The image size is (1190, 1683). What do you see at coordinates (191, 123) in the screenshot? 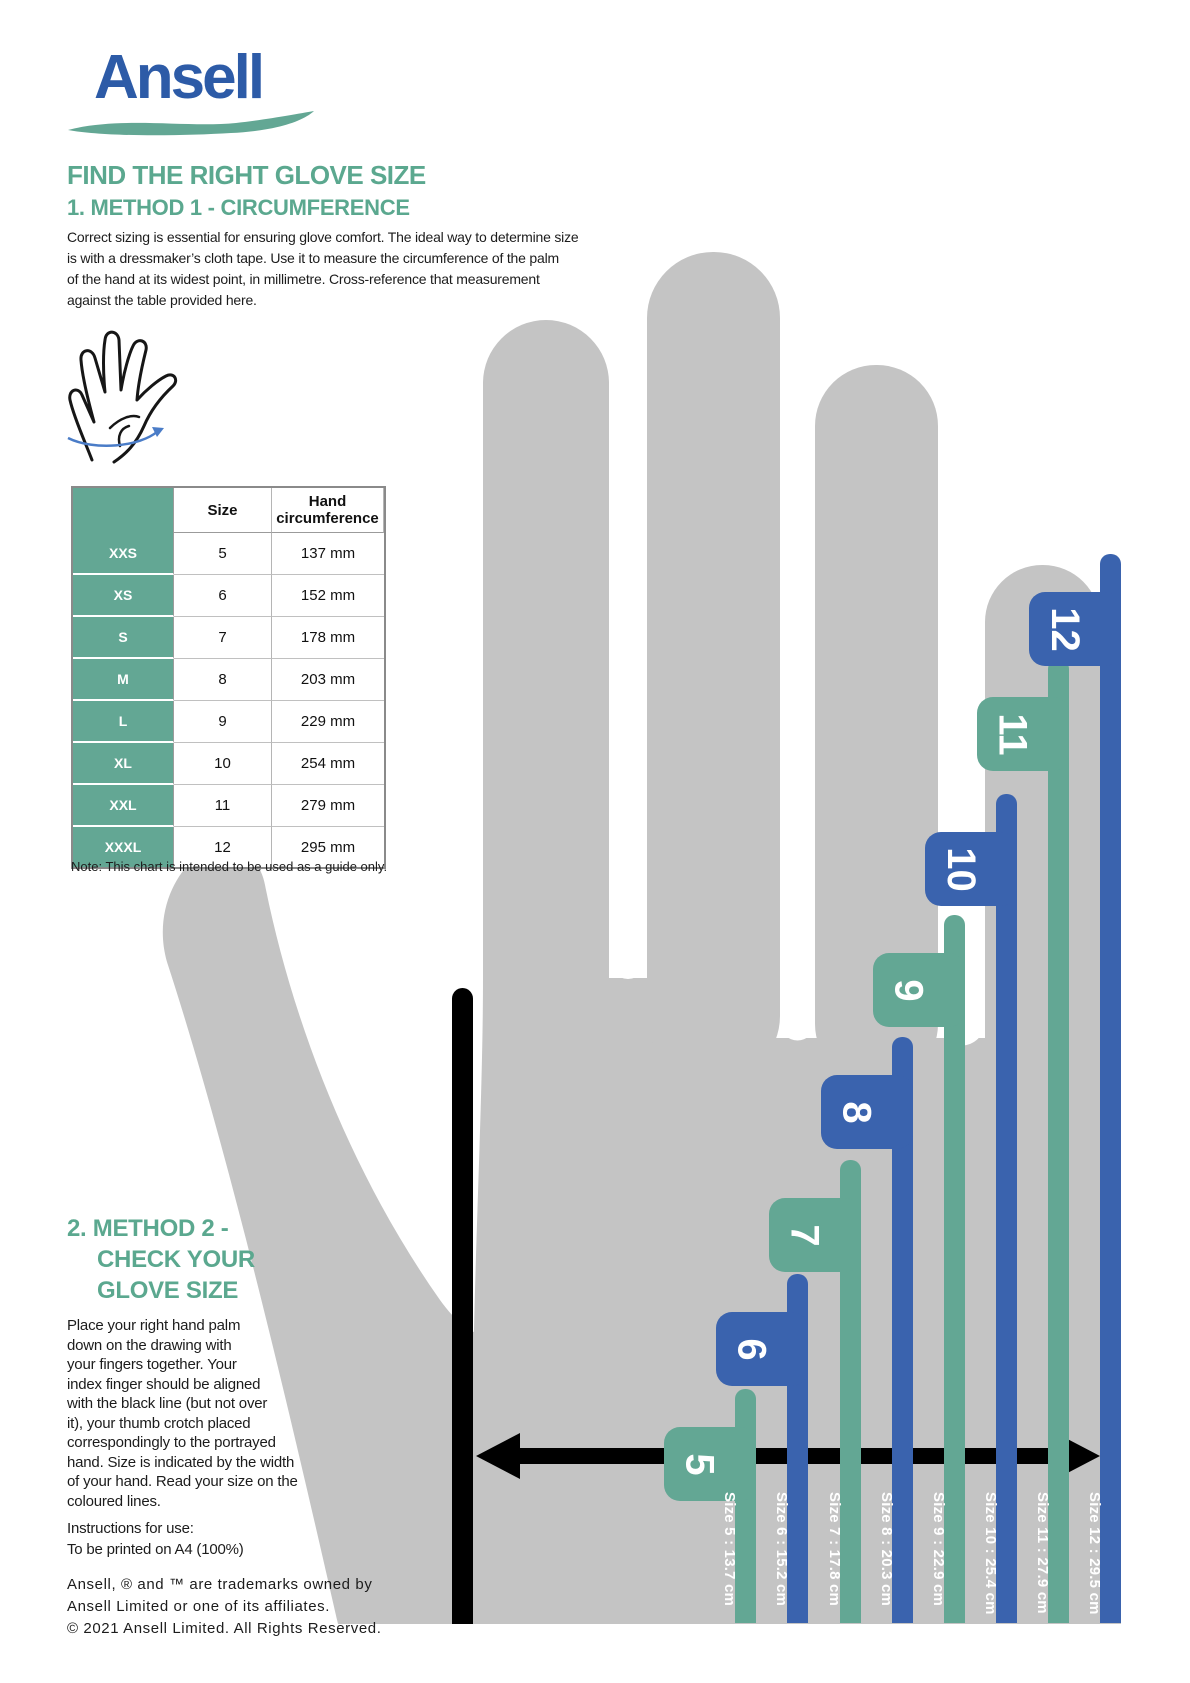
I see `logo-swoosh-icon` at bounding box center [191, 123].